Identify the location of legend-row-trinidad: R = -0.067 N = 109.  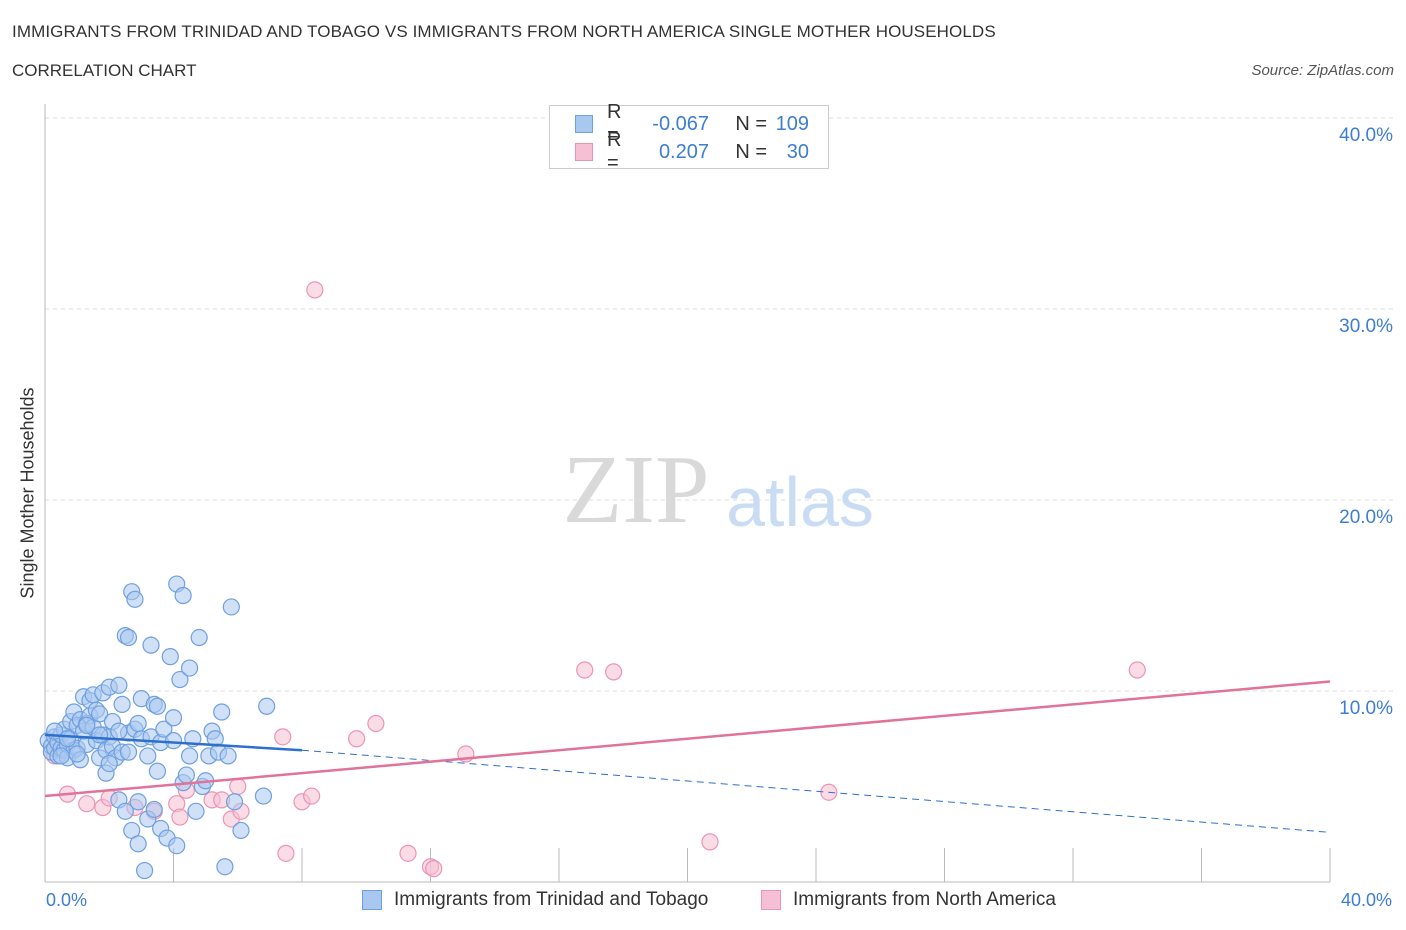
(679, 123).